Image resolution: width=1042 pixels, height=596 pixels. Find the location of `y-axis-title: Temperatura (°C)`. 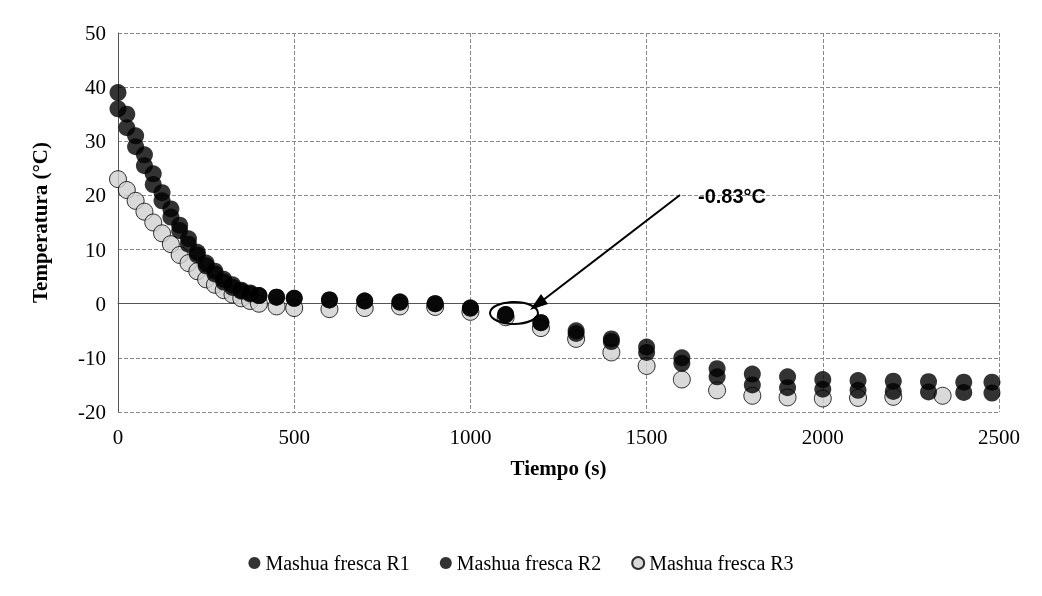

y-axis-title: Temperatura (°C) is located at coordinates (39, 222).